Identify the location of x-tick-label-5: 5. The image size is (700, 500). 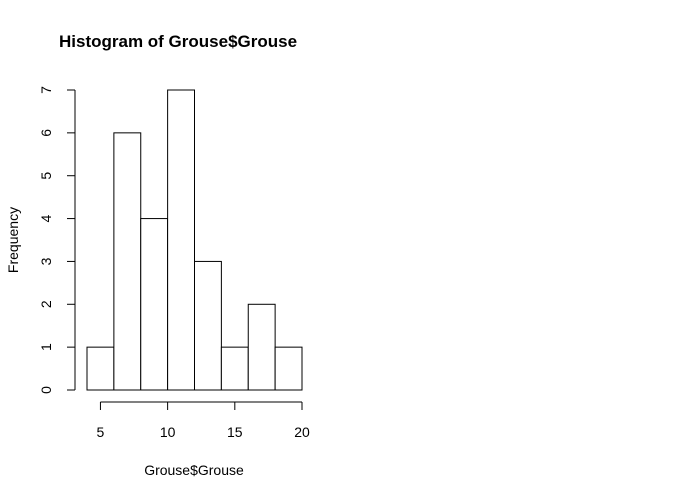
(101, 432).